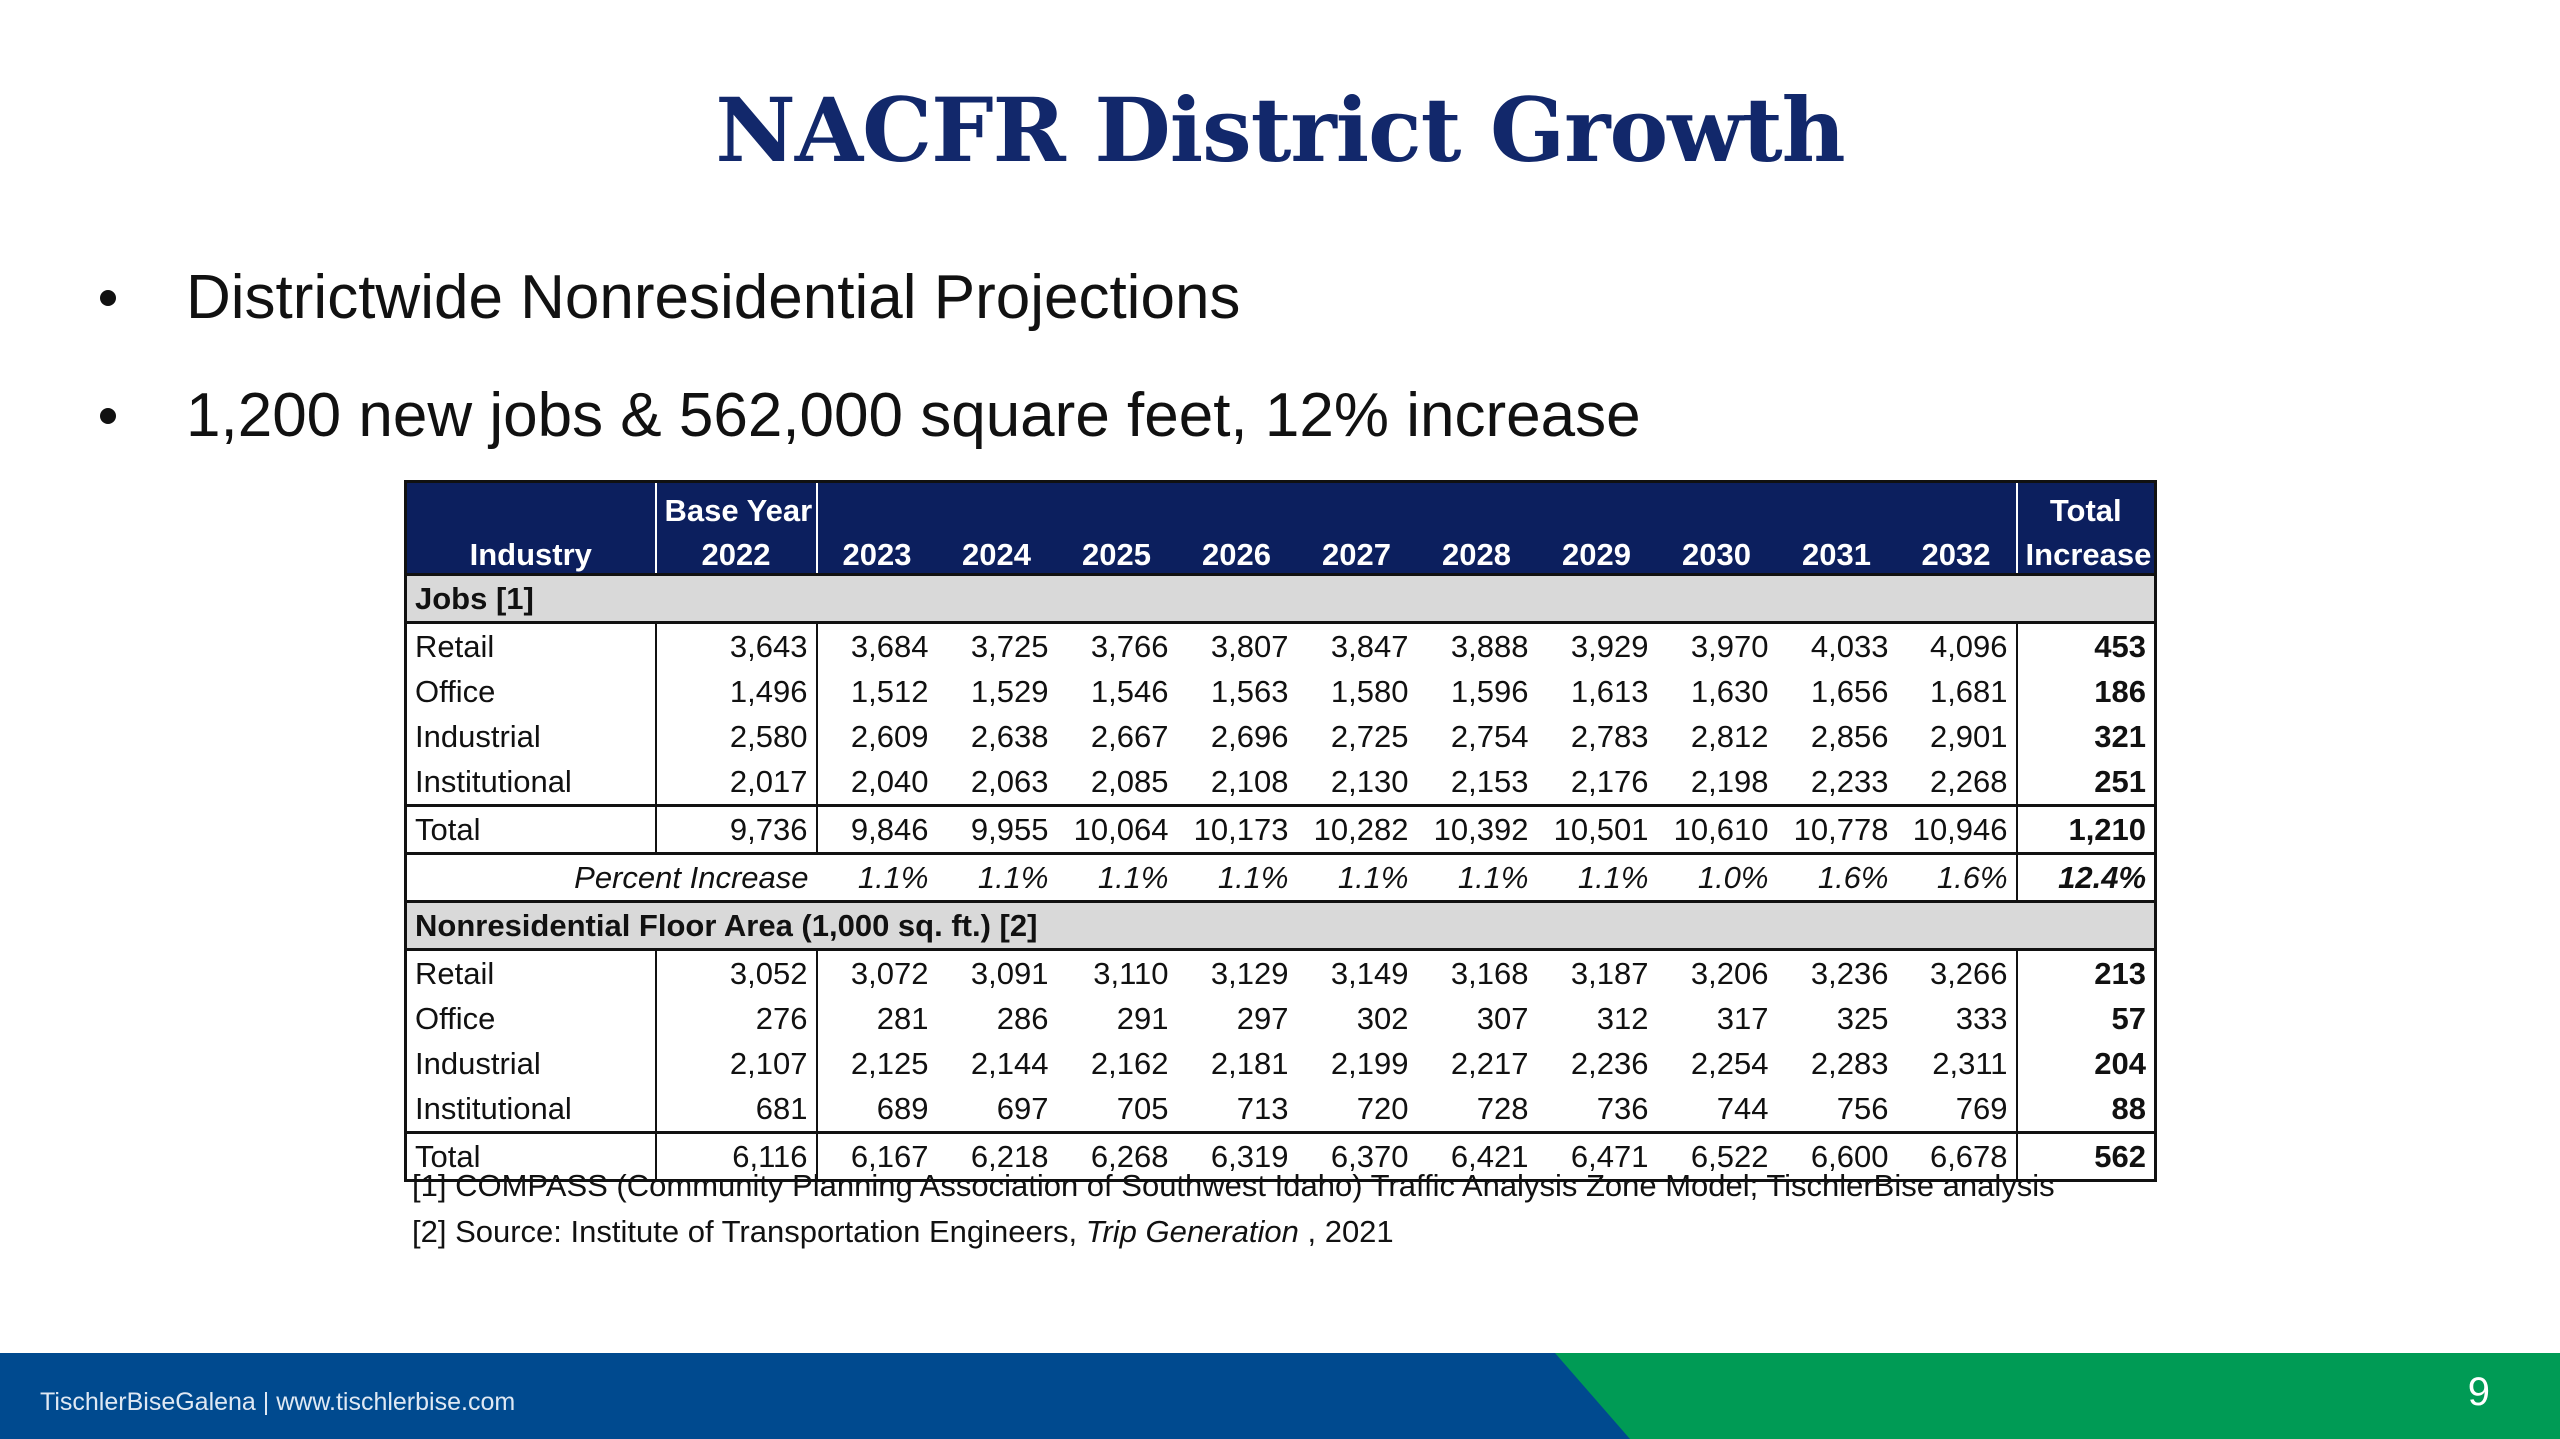  I want to click on cell-value: 276, so click(735, 1018).